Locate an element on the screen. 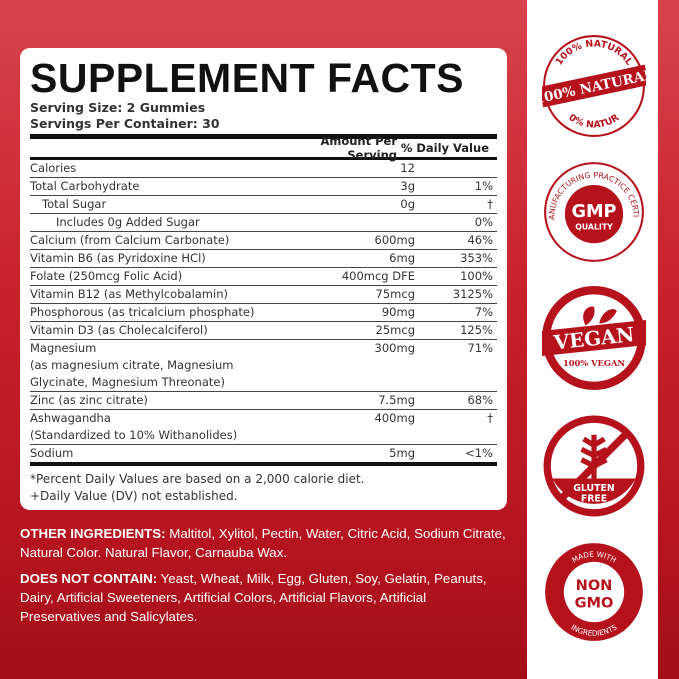 This screenshot has width=679, height=679. amount: 300mg is located at coordinates (394, 348).